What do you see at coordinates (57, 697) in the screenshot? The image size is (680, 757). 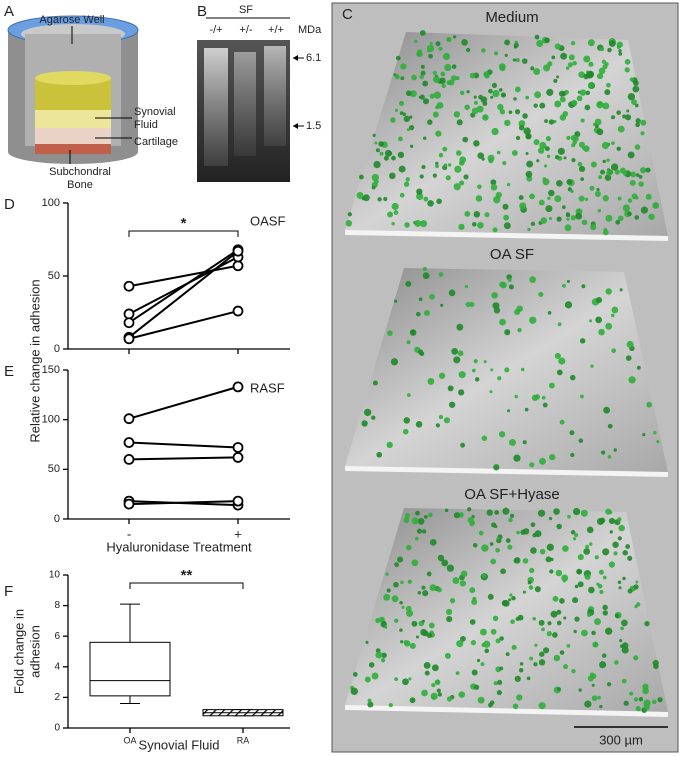 I see `y-tick-label: 2` at bounding box center [57, 697].